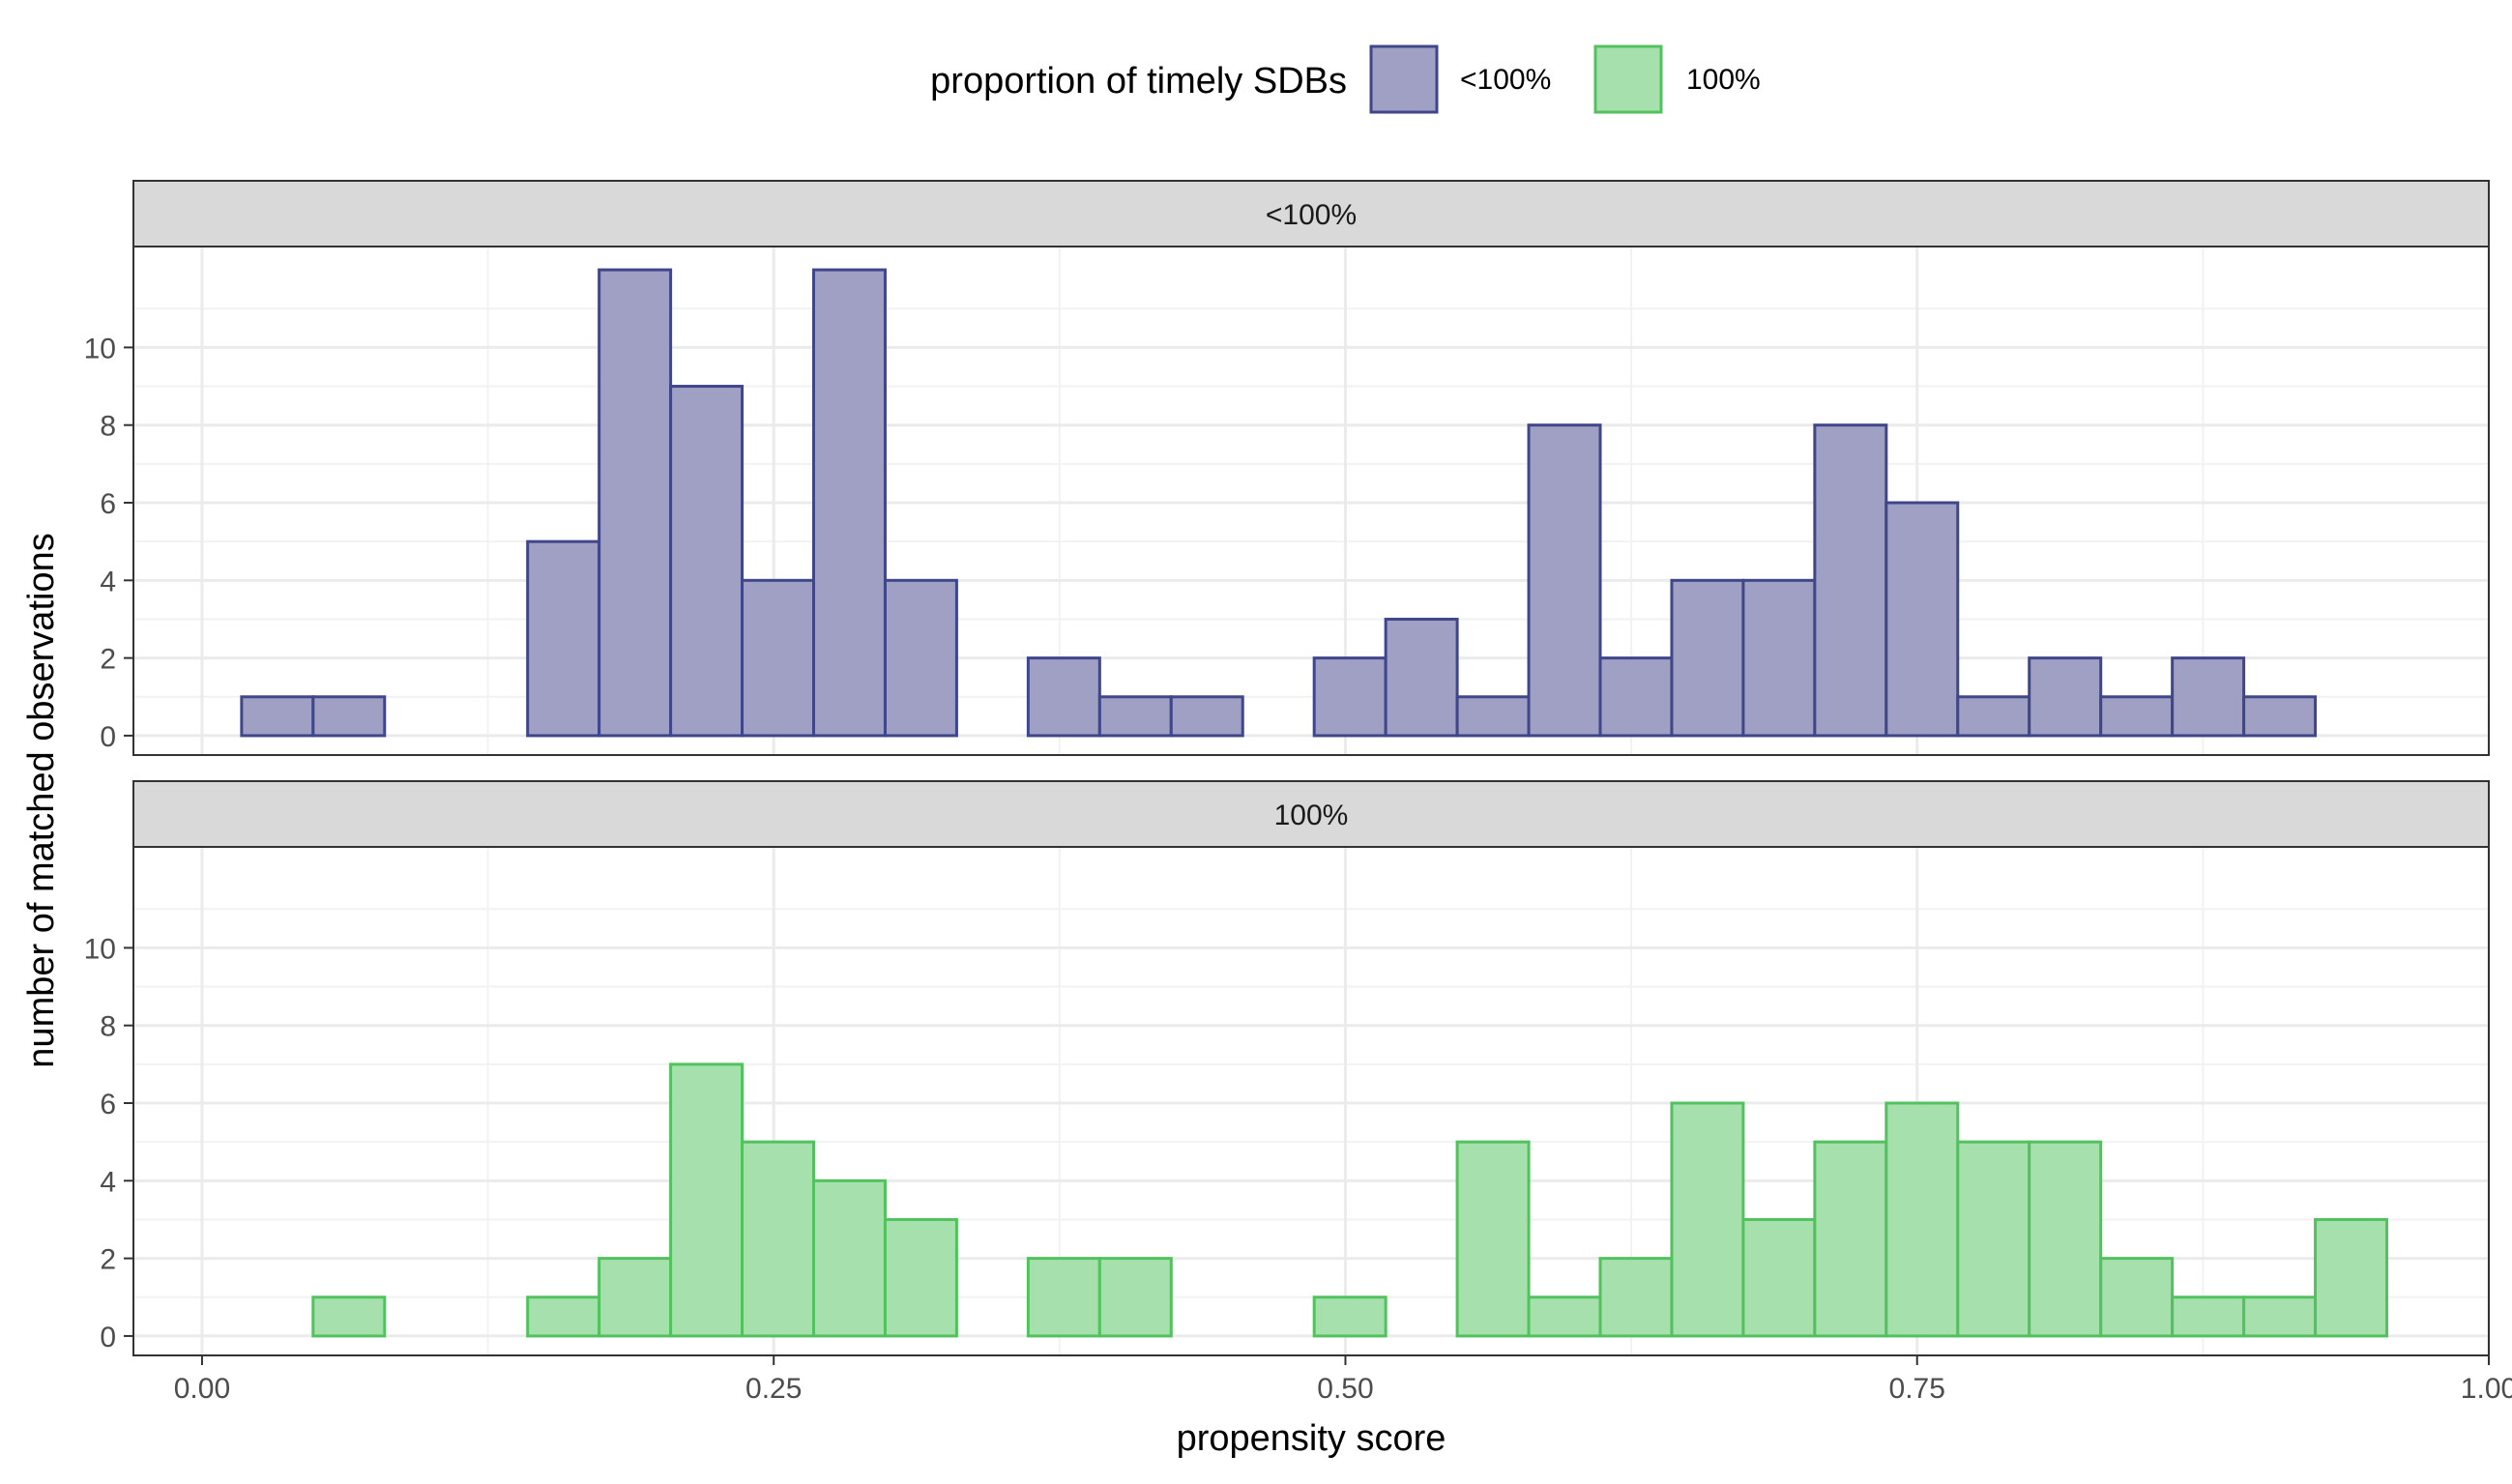  I want to click on facet-strip-label-less-100: <100%, so click(1311, 215).